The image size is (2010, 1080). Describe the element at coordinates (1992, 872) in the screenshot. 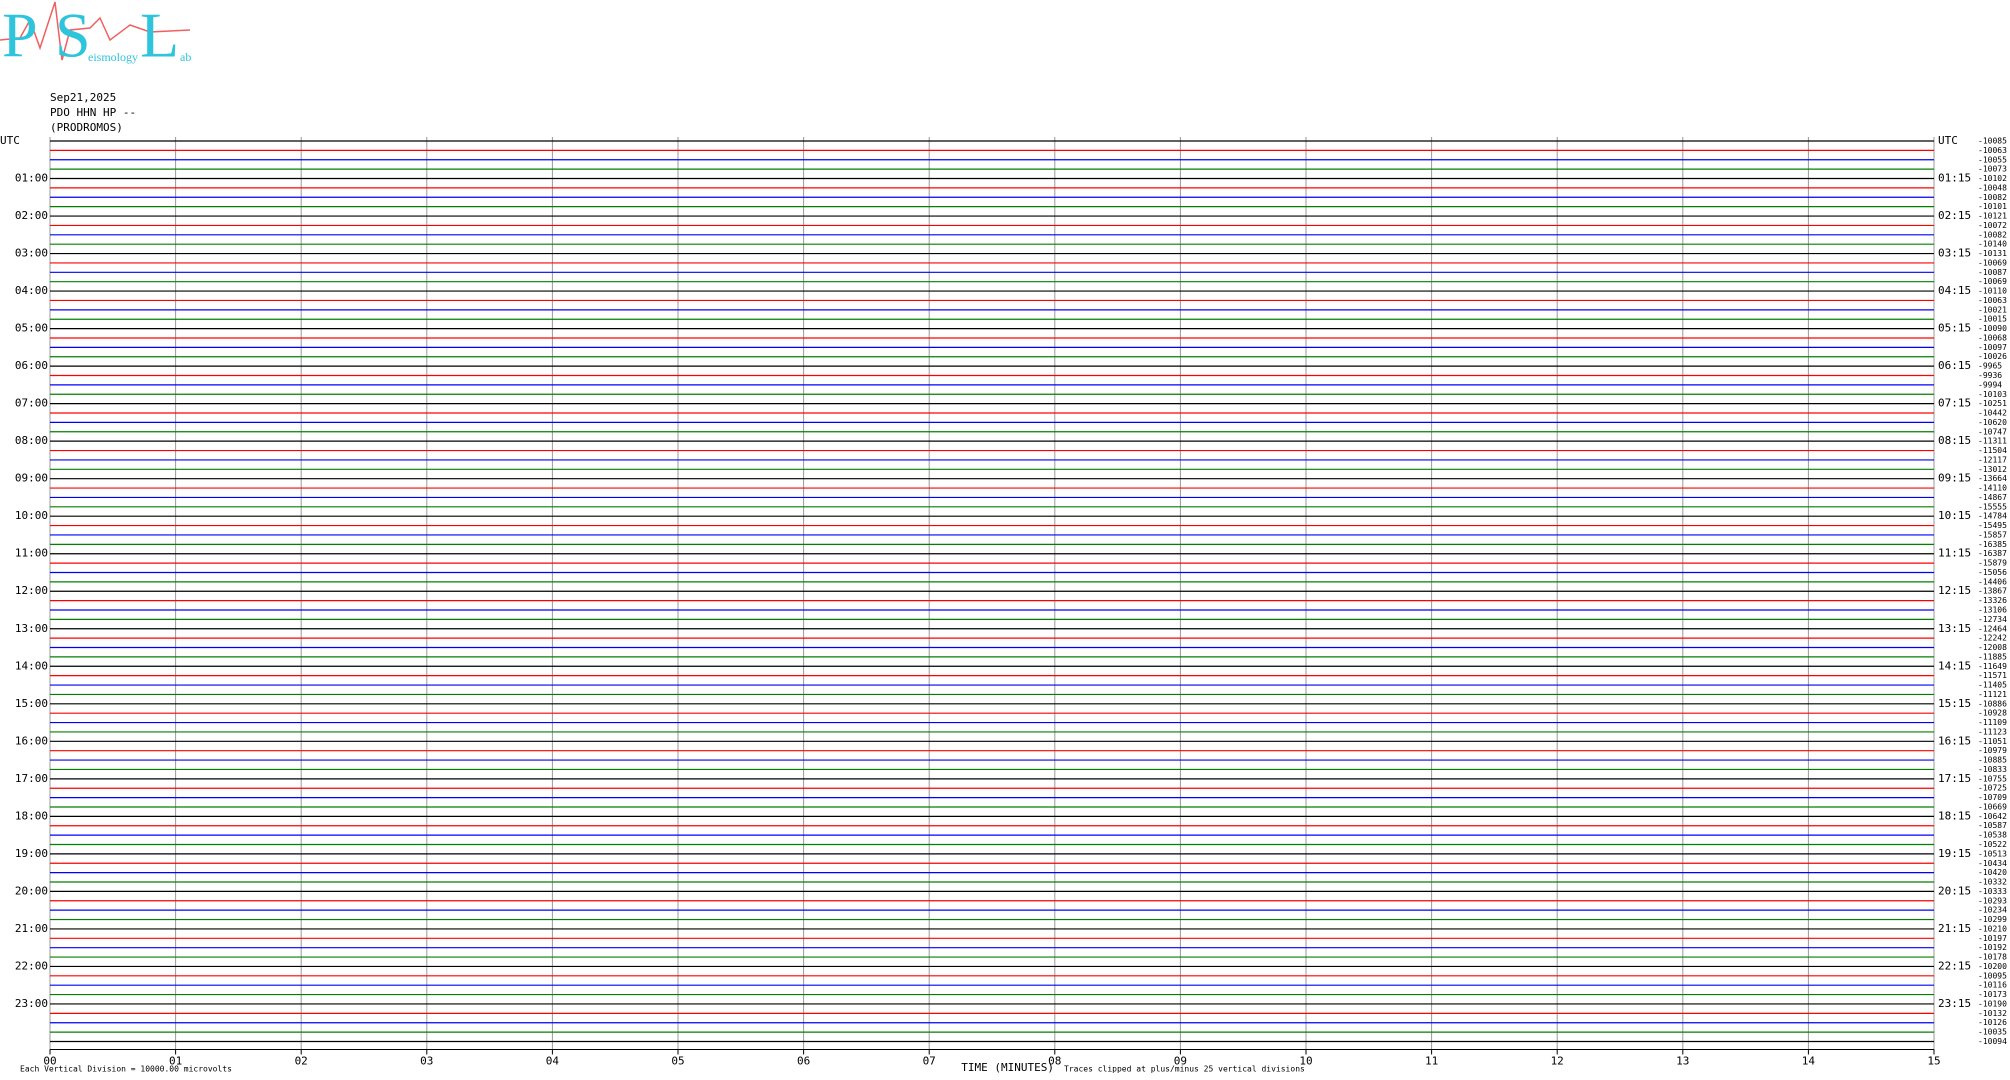

I see `row-value: -10420` at that location.